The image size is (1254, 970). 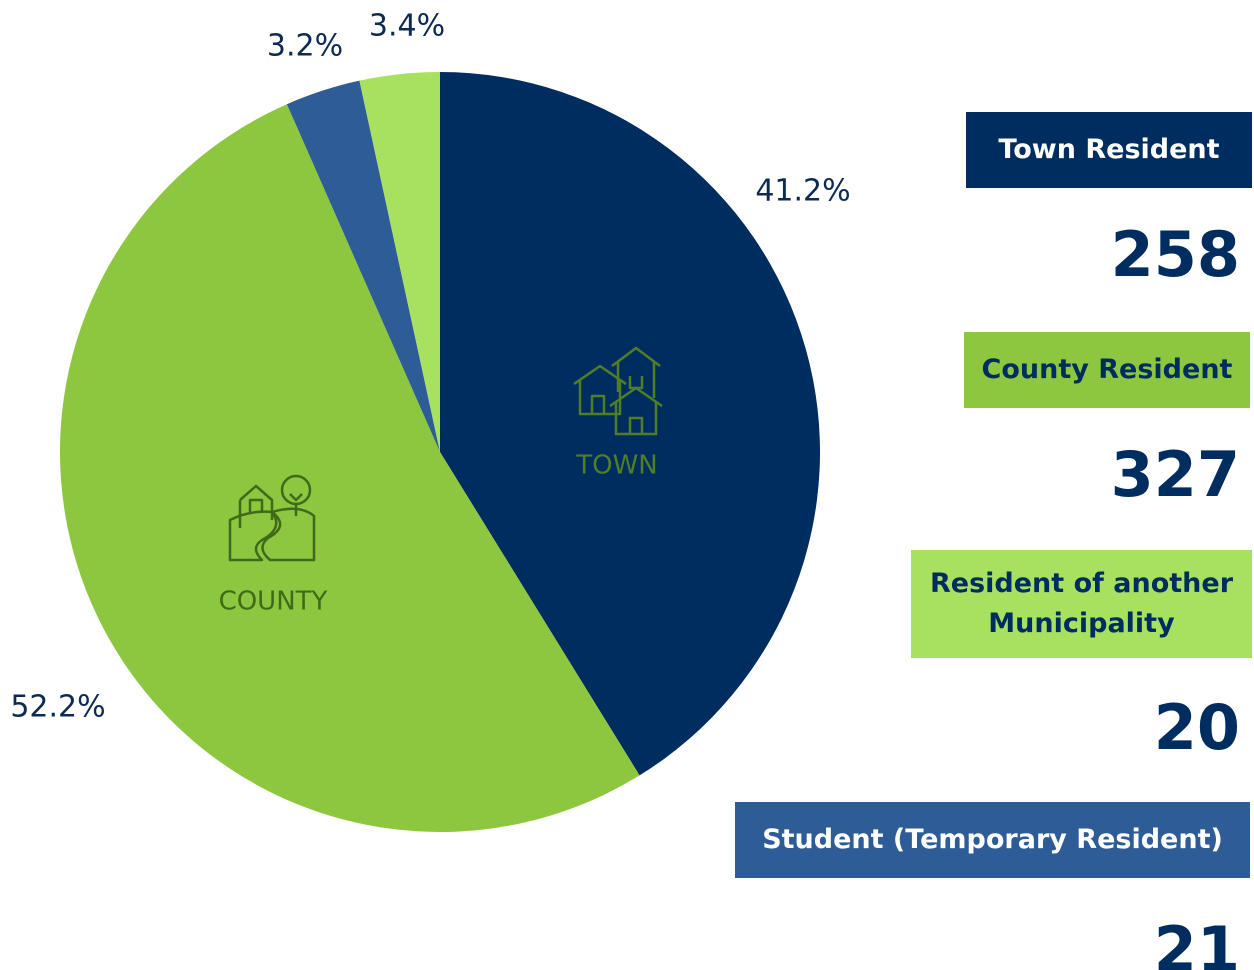 I want to click on legend-count: 327, so click(x=1175, y=474).